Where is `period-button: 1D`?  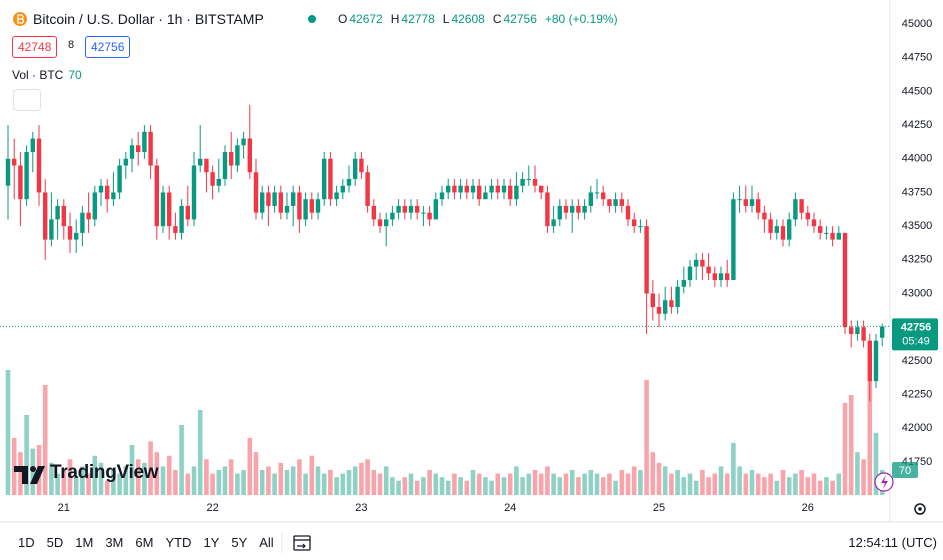
period-button: 1D is located at coordinates (26, 542).